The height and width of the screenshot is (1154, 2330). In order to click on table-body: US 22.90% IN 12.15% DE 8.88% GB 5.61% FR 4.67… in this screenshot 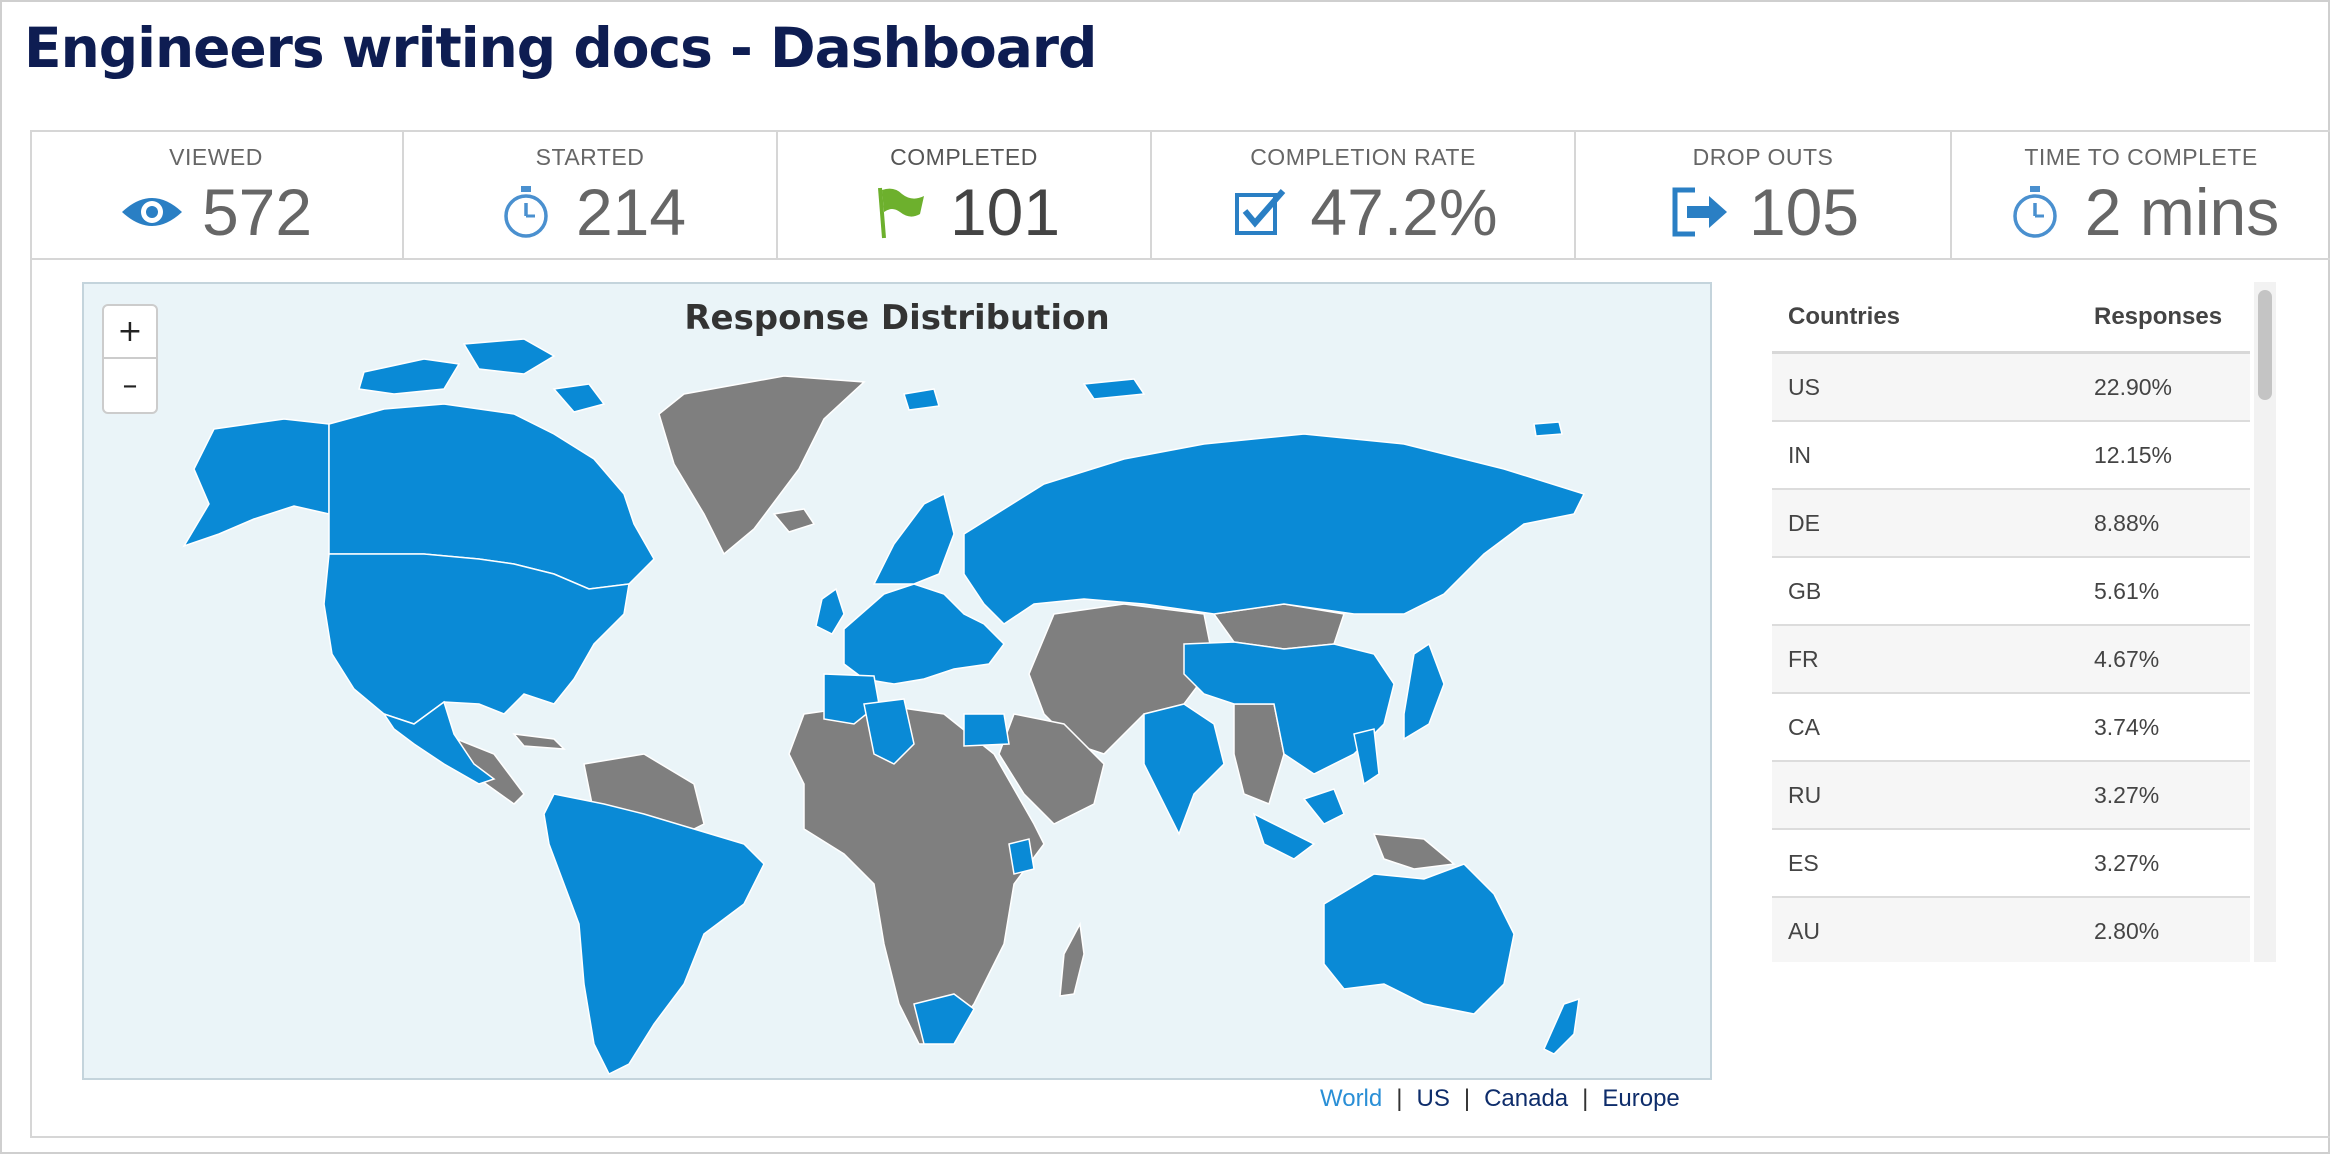, I will do `click(2011, 658)`.